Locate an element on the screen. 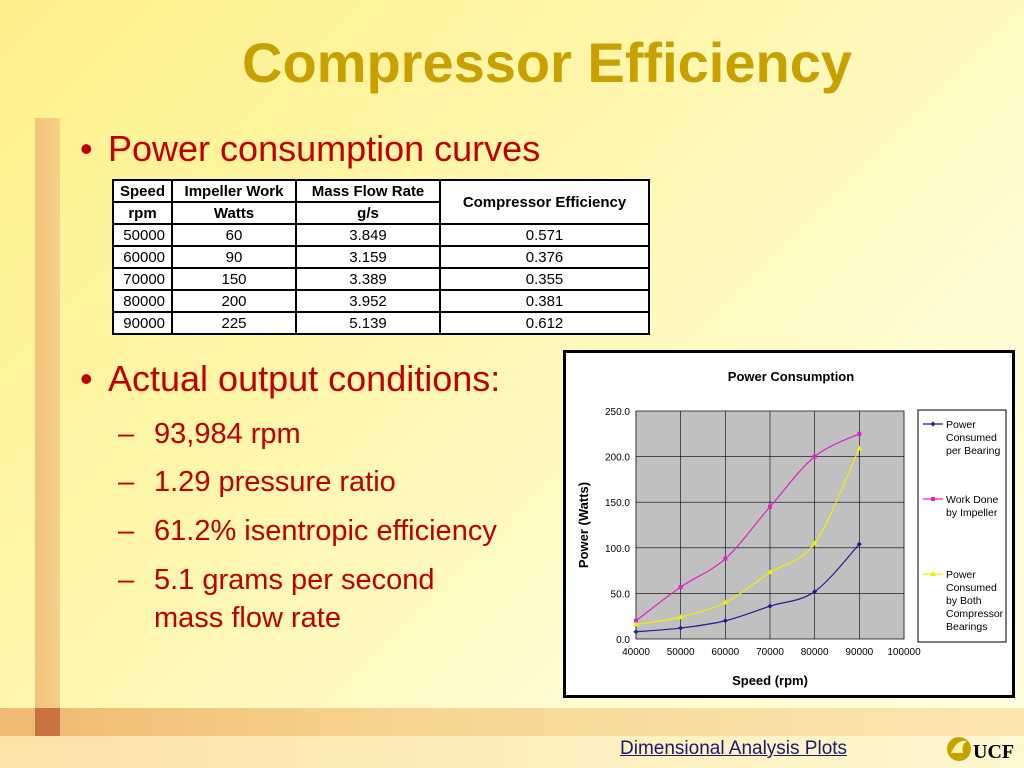  cell-flow: 3.159 is located at coordinates (368, 257).